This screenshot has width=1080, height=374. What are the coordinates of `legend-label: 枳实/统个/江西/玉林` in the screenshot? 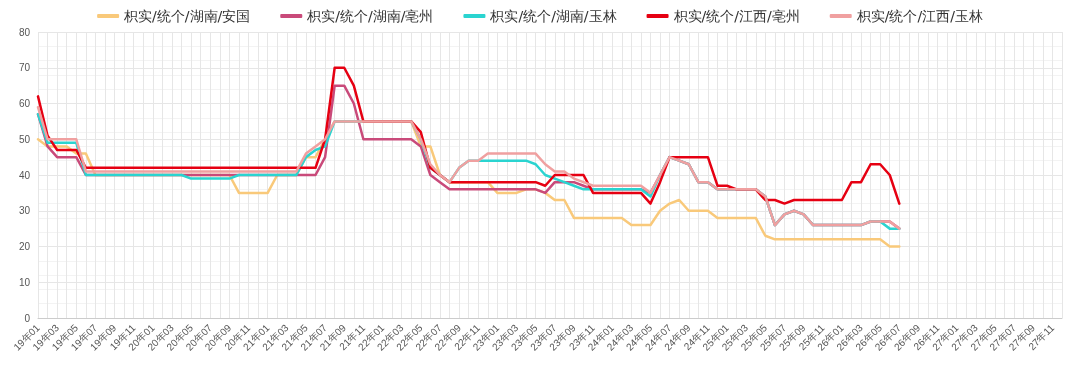 It's located at (919, 16).